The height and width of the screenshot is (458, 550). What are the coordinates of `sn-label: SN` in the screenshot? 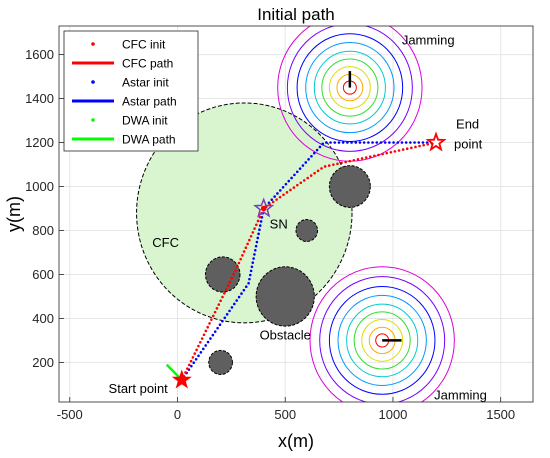 It's located at (279, 224).